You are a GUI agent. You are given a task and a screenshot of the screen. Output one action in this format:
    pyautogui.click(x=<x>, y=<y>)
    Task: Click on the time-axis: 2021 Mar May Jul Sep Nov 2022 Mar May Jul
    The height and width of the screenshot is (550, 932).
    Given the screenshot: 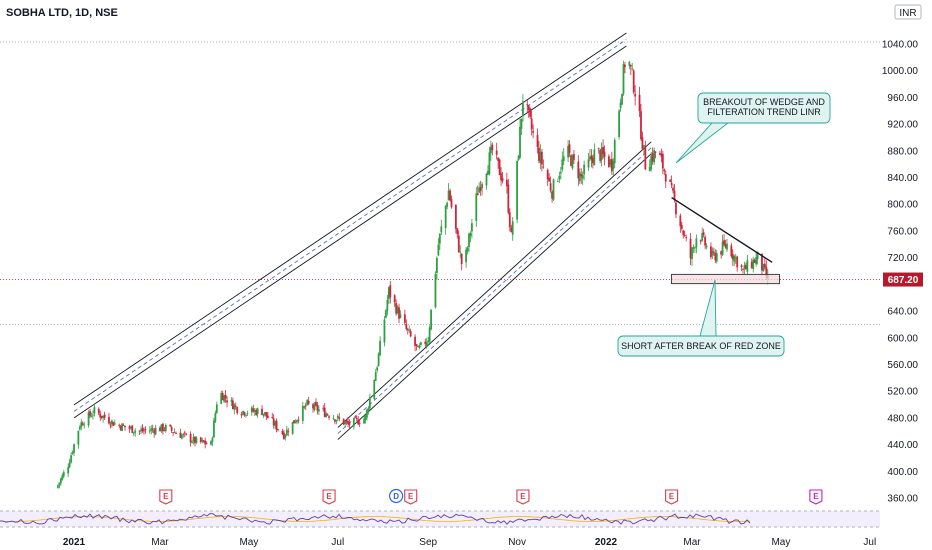 What is the action you would take?
    pyautogui.click(x=469, y=542)
    